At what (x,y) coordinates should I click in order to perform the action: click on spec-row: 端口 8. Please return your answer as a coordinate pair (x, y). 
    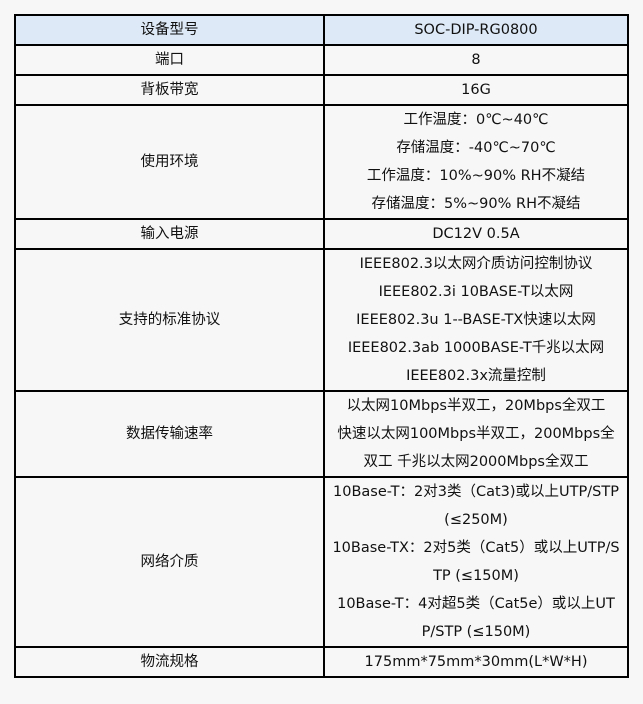
    Looking at the image, I should click on (321, 60).